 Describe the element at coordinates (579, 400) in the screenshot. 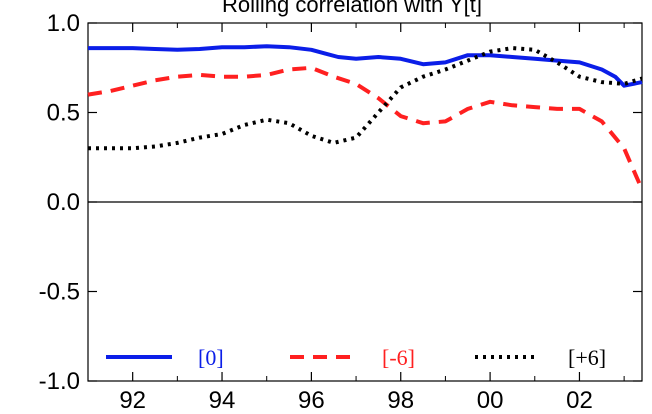

I see `x-tick-label: 02` at that location.